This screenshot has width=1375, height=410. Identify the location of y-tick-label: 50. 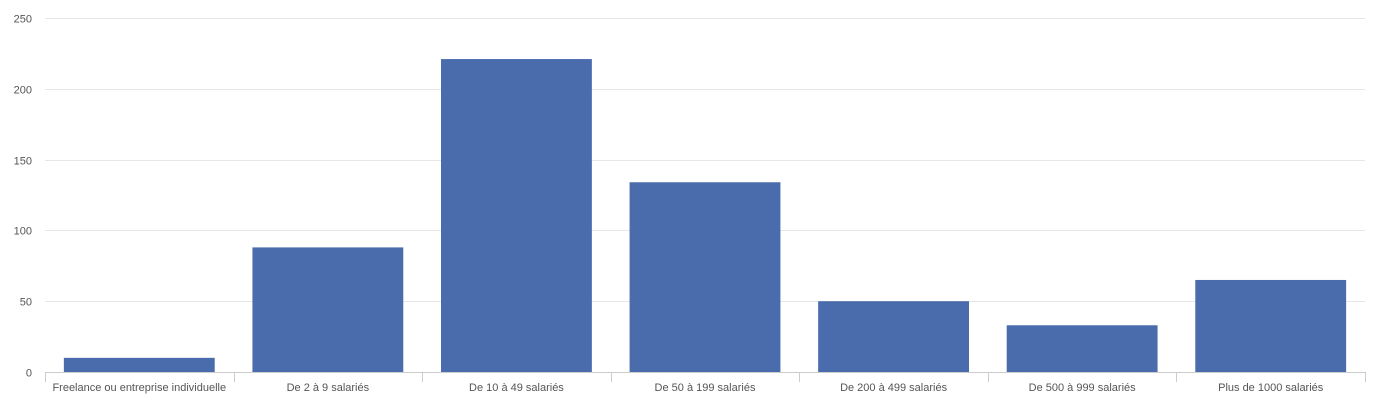
(26, 303).